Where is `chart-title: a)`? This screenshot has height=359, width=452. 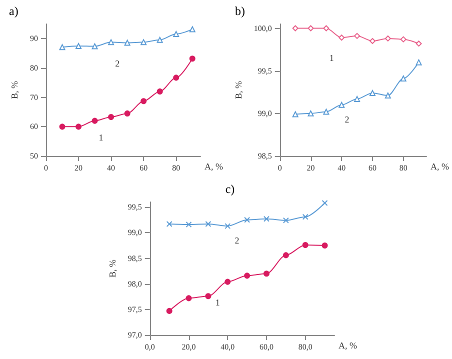 chart-title: a) is located at coordinates (13, 11).